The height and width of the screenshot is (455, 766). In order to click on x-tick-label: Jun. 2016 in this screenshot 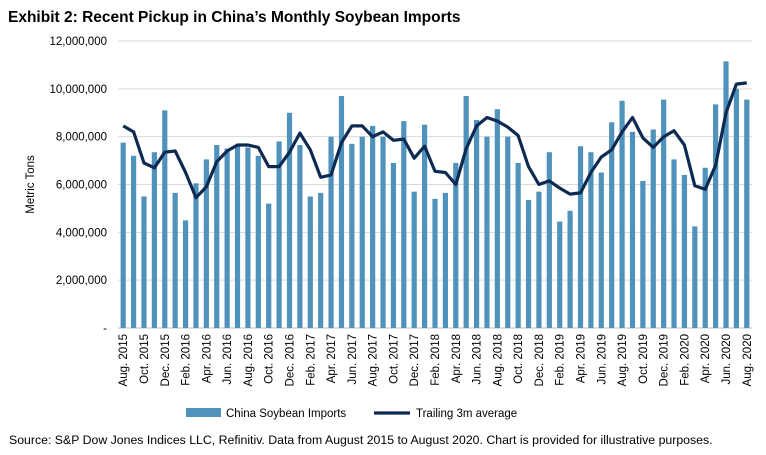, I will do `click(228, 359)`.